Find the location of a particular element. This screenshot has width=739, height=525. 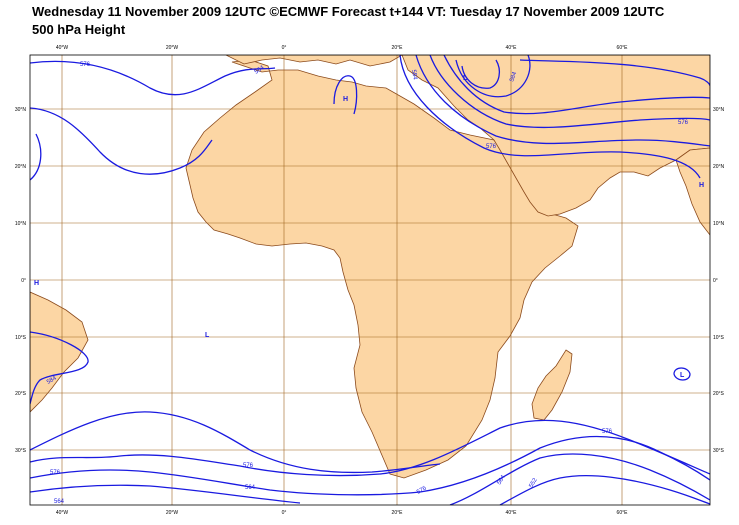

contour-568-south is located at coordinates (370, 465).